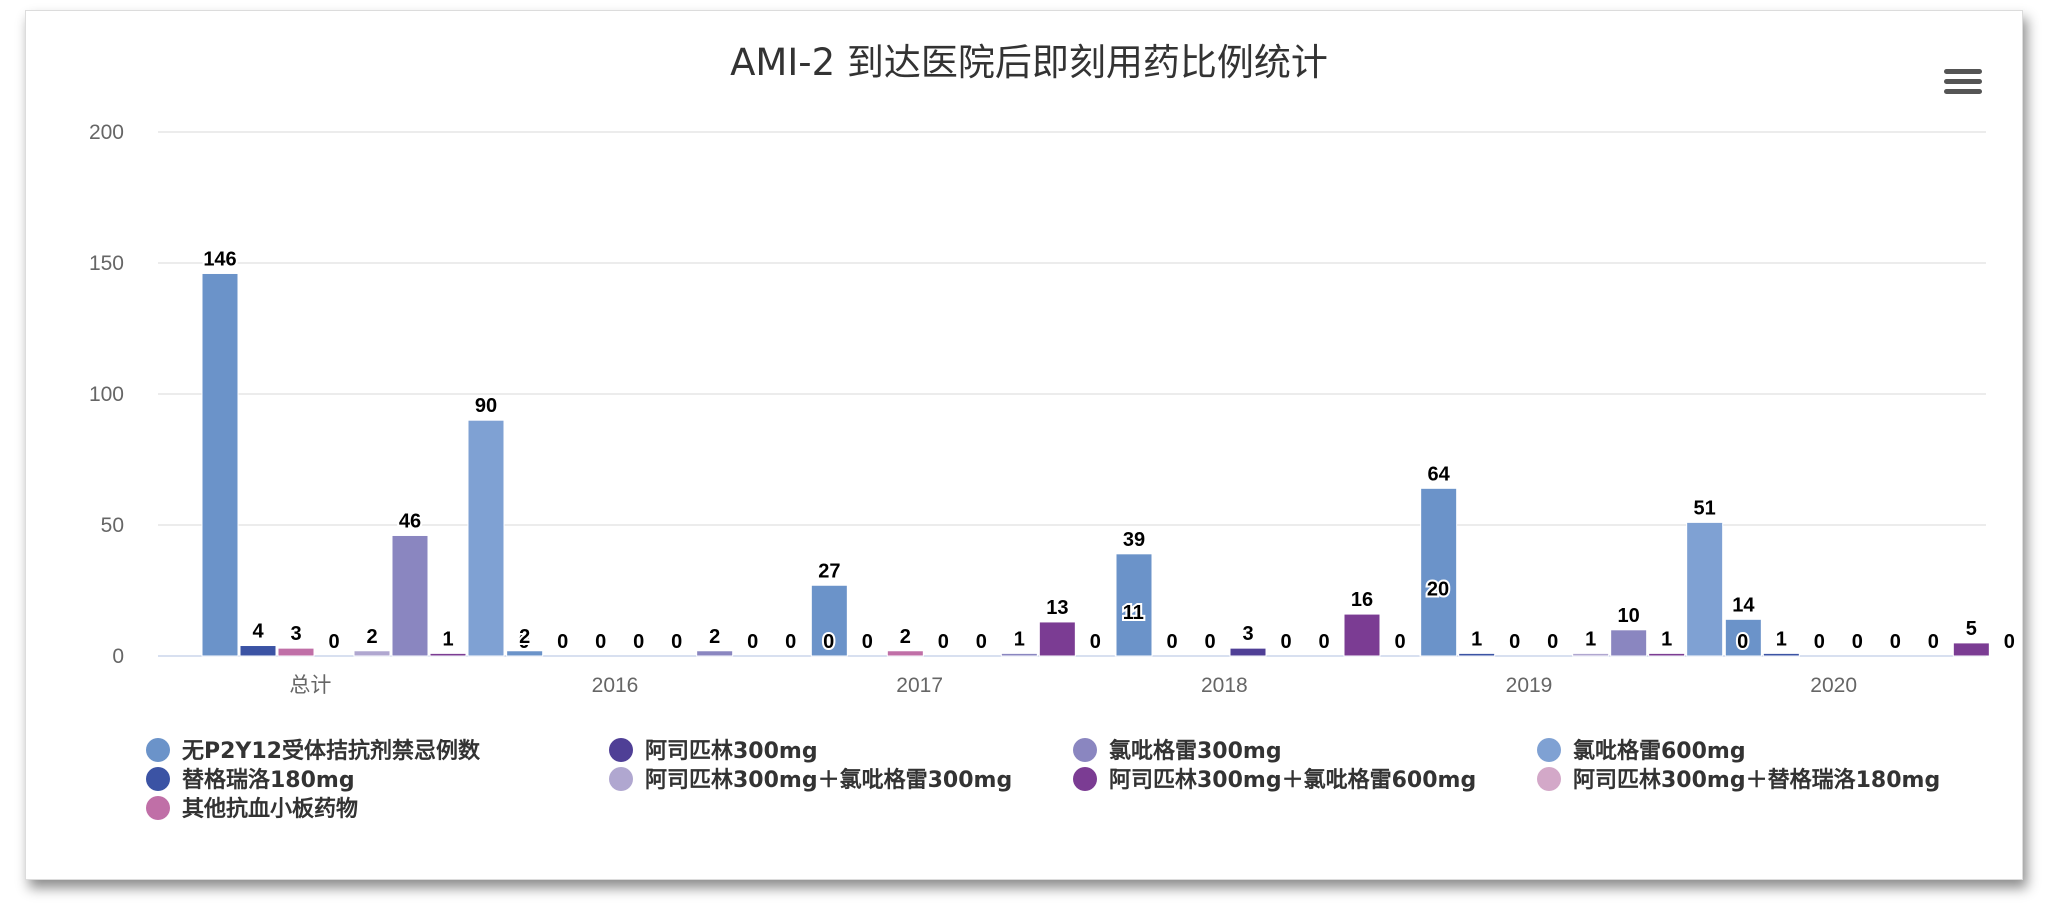  What do you see at coordinates (258, 632) in the screenshot?
I see `data-label: 4` at bounding box center [258, 632].